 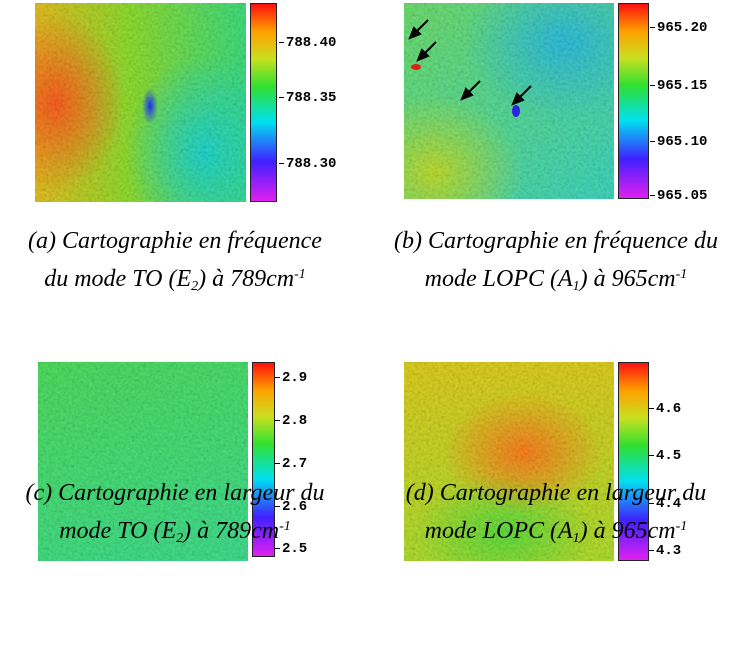 I want to click on colorbar-tick-label: 788.40, so click(x=307, y=43).